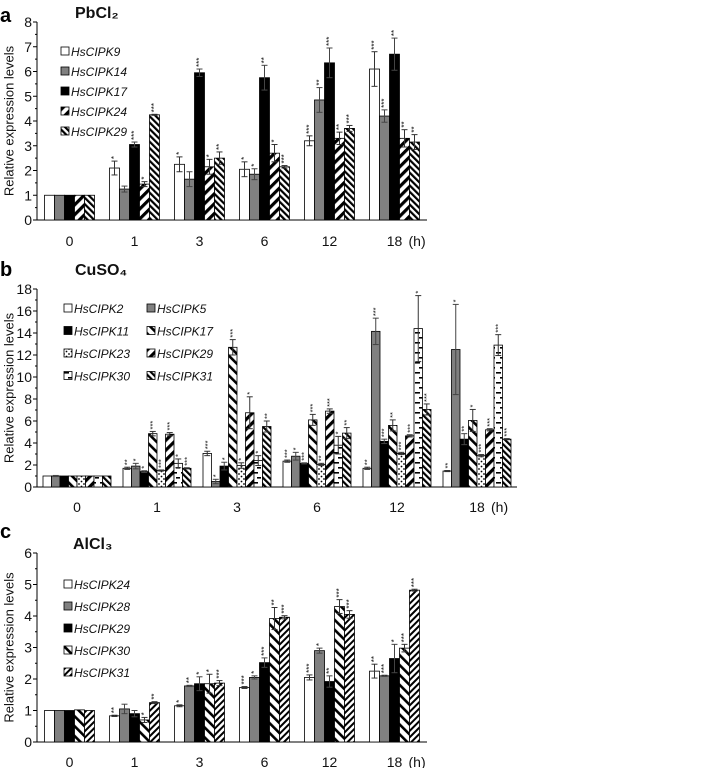 Image resolution: width=708 pixels, height=768 pixels. I want to click on y-tick-label: 0, so click(28, 742).